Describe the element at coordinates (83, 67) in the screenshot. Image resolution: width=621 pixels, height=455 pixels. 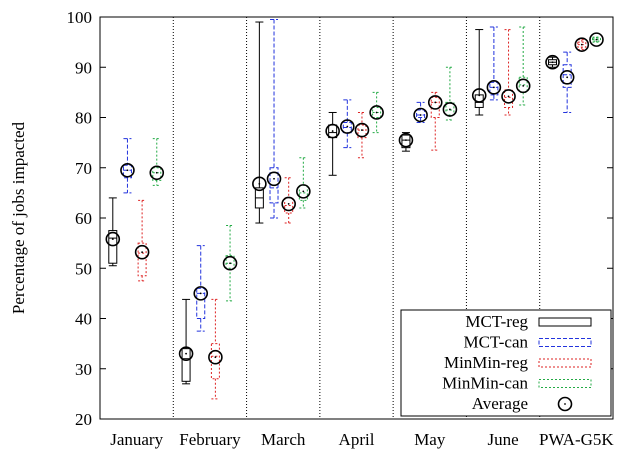
I see `y-tick-label: 90` at that location.